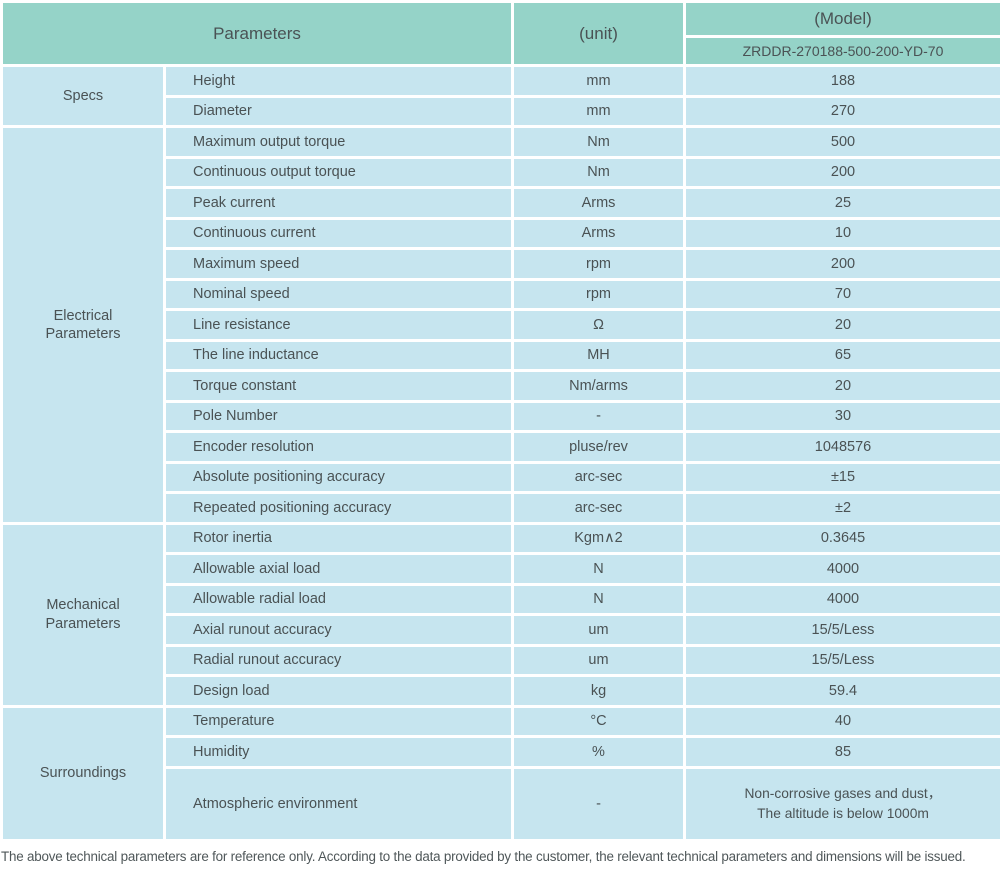  I want to click on value-cell: ±15, so click(843, 477).